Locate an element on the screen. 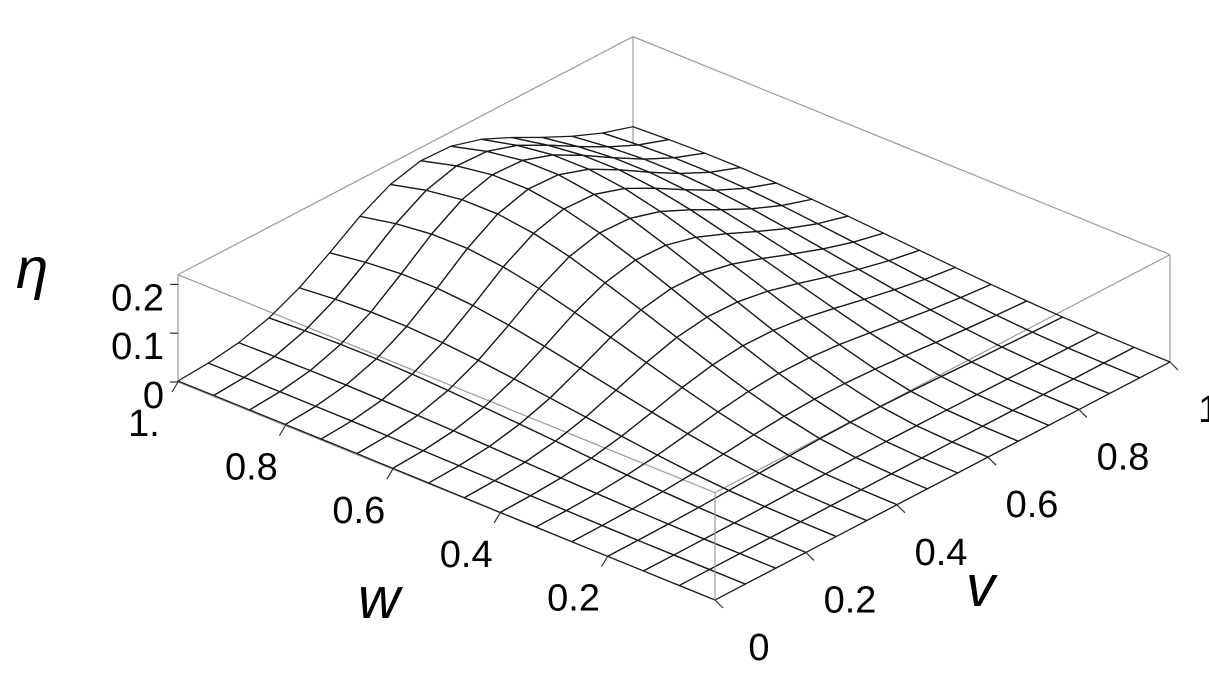 The image size is (1209, 688). v-tick-label: 0.6 is located at coordinates (1032, 505).